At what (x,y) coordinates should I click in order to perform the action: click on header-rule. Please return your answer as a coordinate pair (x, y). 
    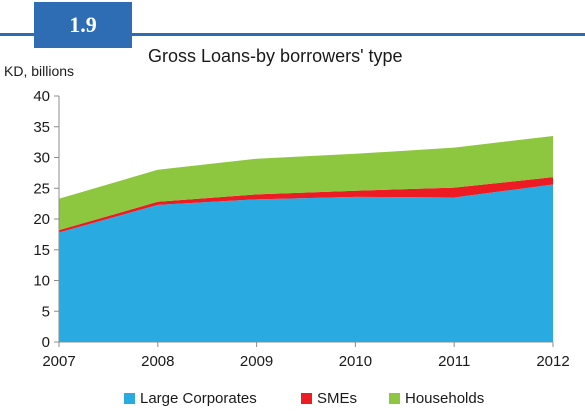
    Looking at the image, I should click on (292, 34).